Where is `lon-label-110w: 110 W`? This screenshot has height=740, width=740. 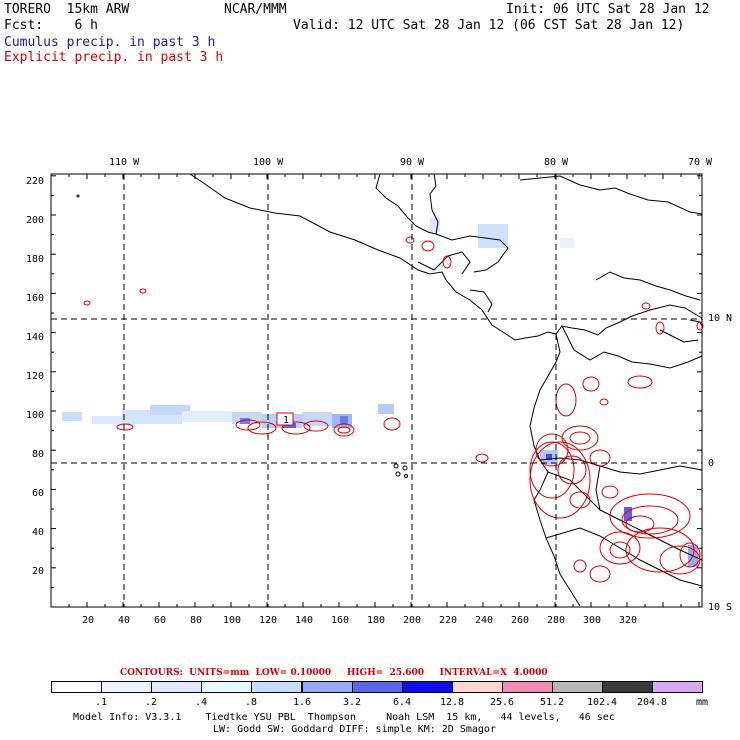
lon-label-110w: 110 W is located at coordinates (124, 162).